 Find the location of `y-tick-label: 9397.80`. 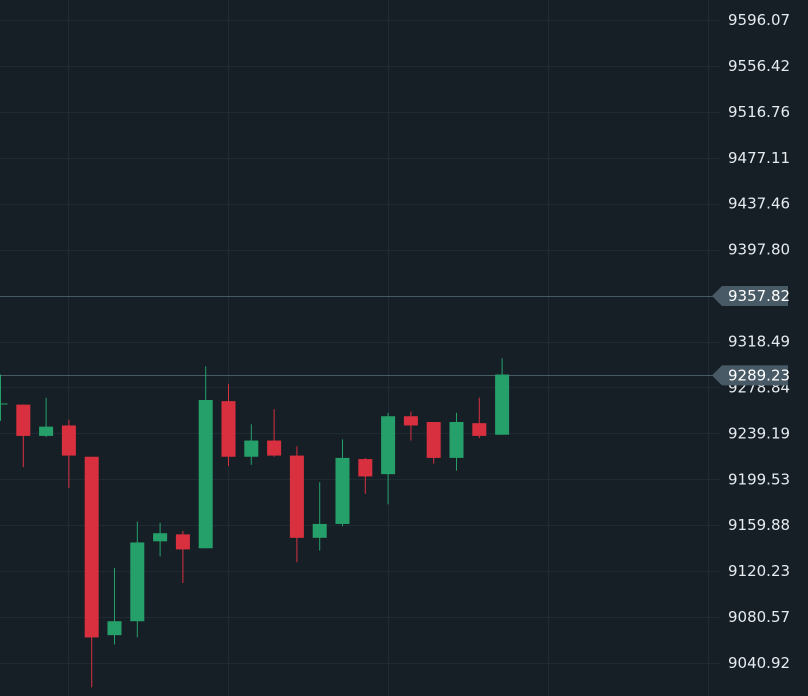

y-tick-label: 9397.80 is located at coordinates (759, 250).